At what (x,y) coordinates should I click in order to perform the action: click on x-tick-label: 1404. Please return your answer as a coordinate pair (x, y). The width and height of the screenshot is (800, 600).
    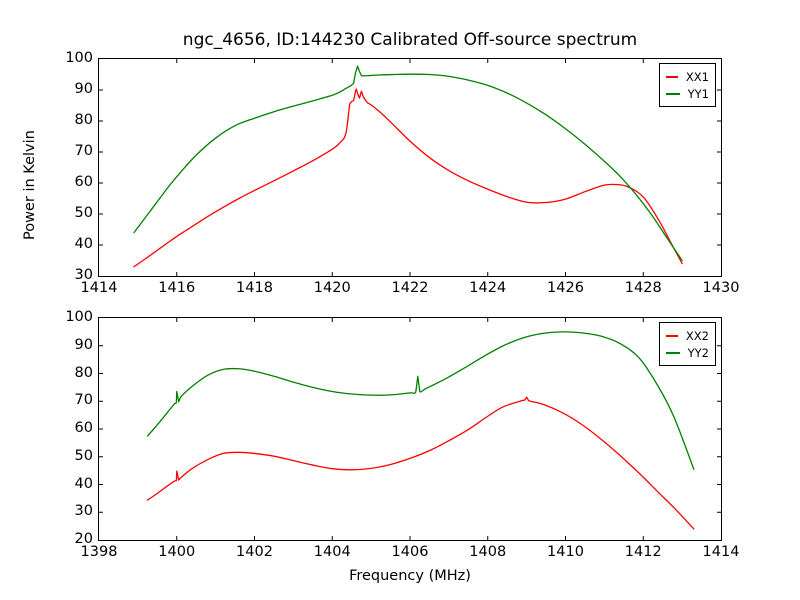
    Looking at the image, I should click on (332, 552).